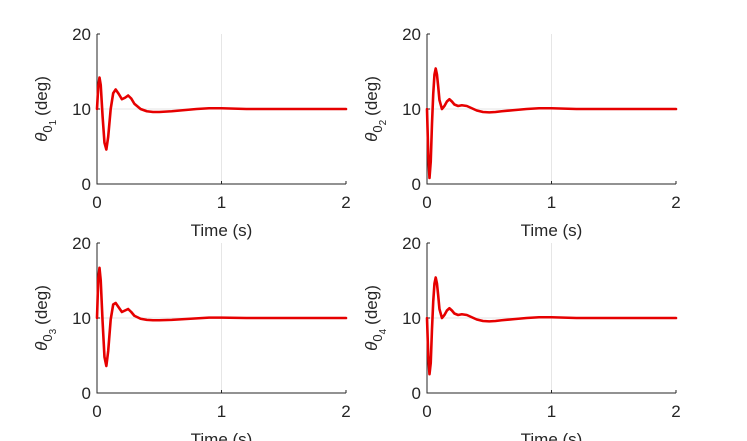 The height and width of the screenshot is (441, 747). I want to click on y-label-subsubscript: 3, so click(53, 331).